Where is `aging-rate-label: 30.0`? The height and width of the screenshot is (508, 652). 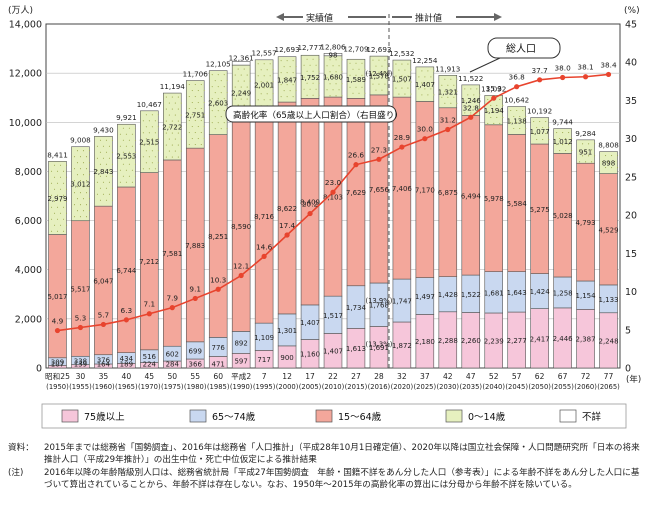 aging-rate-label: 30.0 is located at coordinates (425, 129).